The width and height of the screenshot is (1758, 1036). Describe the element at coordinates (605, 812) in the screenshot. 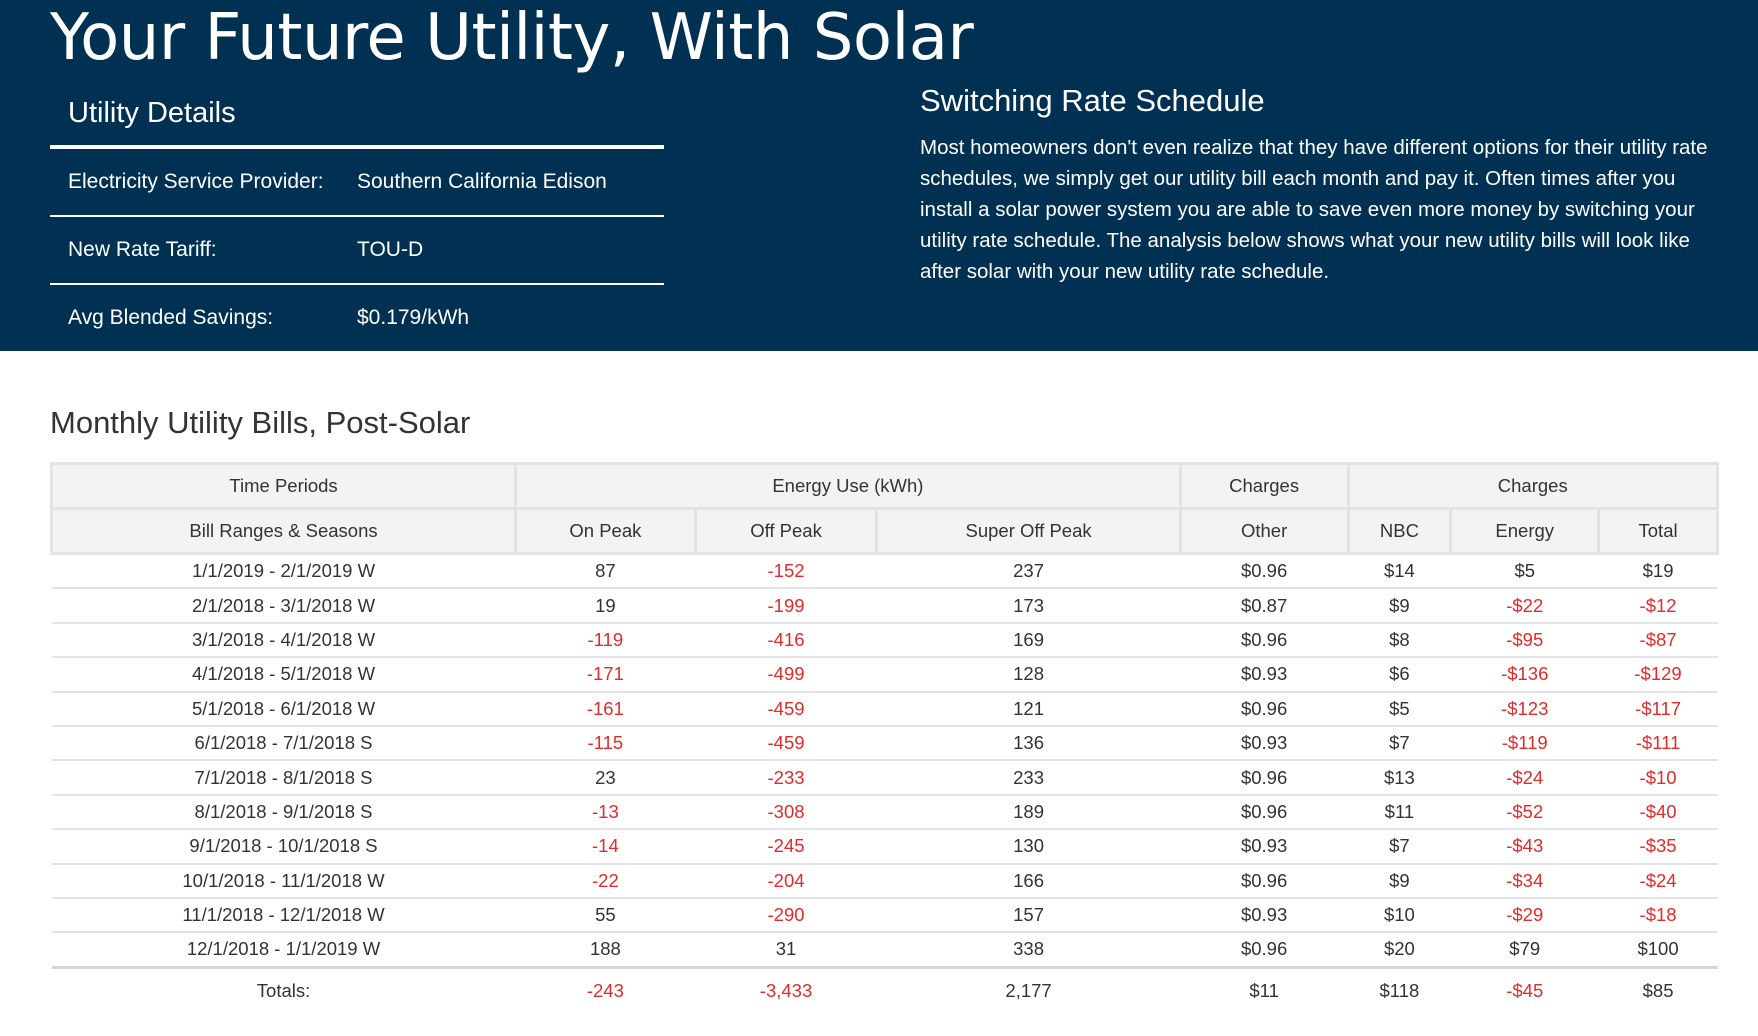

I see `table-cell: -13` at that location.